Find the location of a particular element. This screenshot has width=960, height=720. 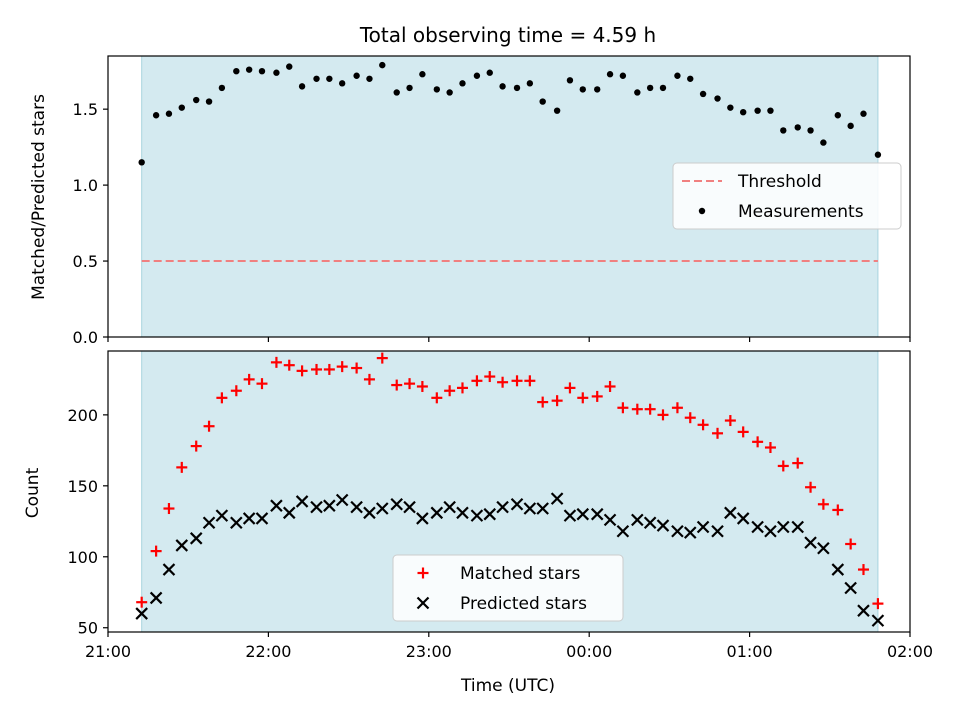

predicted-legend-swatch-b is located at coordinates (423, 603).